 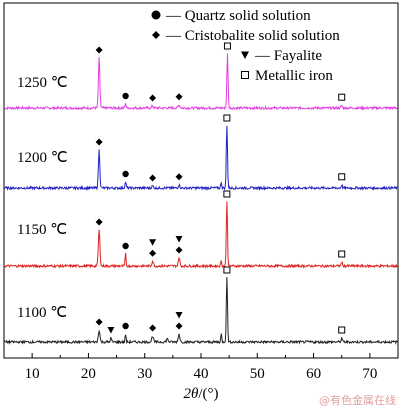 What do you see at coordinates (42, 230) in the screenshot?
I see `series-label: 1150 ℃` at bounding box center [42, 230].